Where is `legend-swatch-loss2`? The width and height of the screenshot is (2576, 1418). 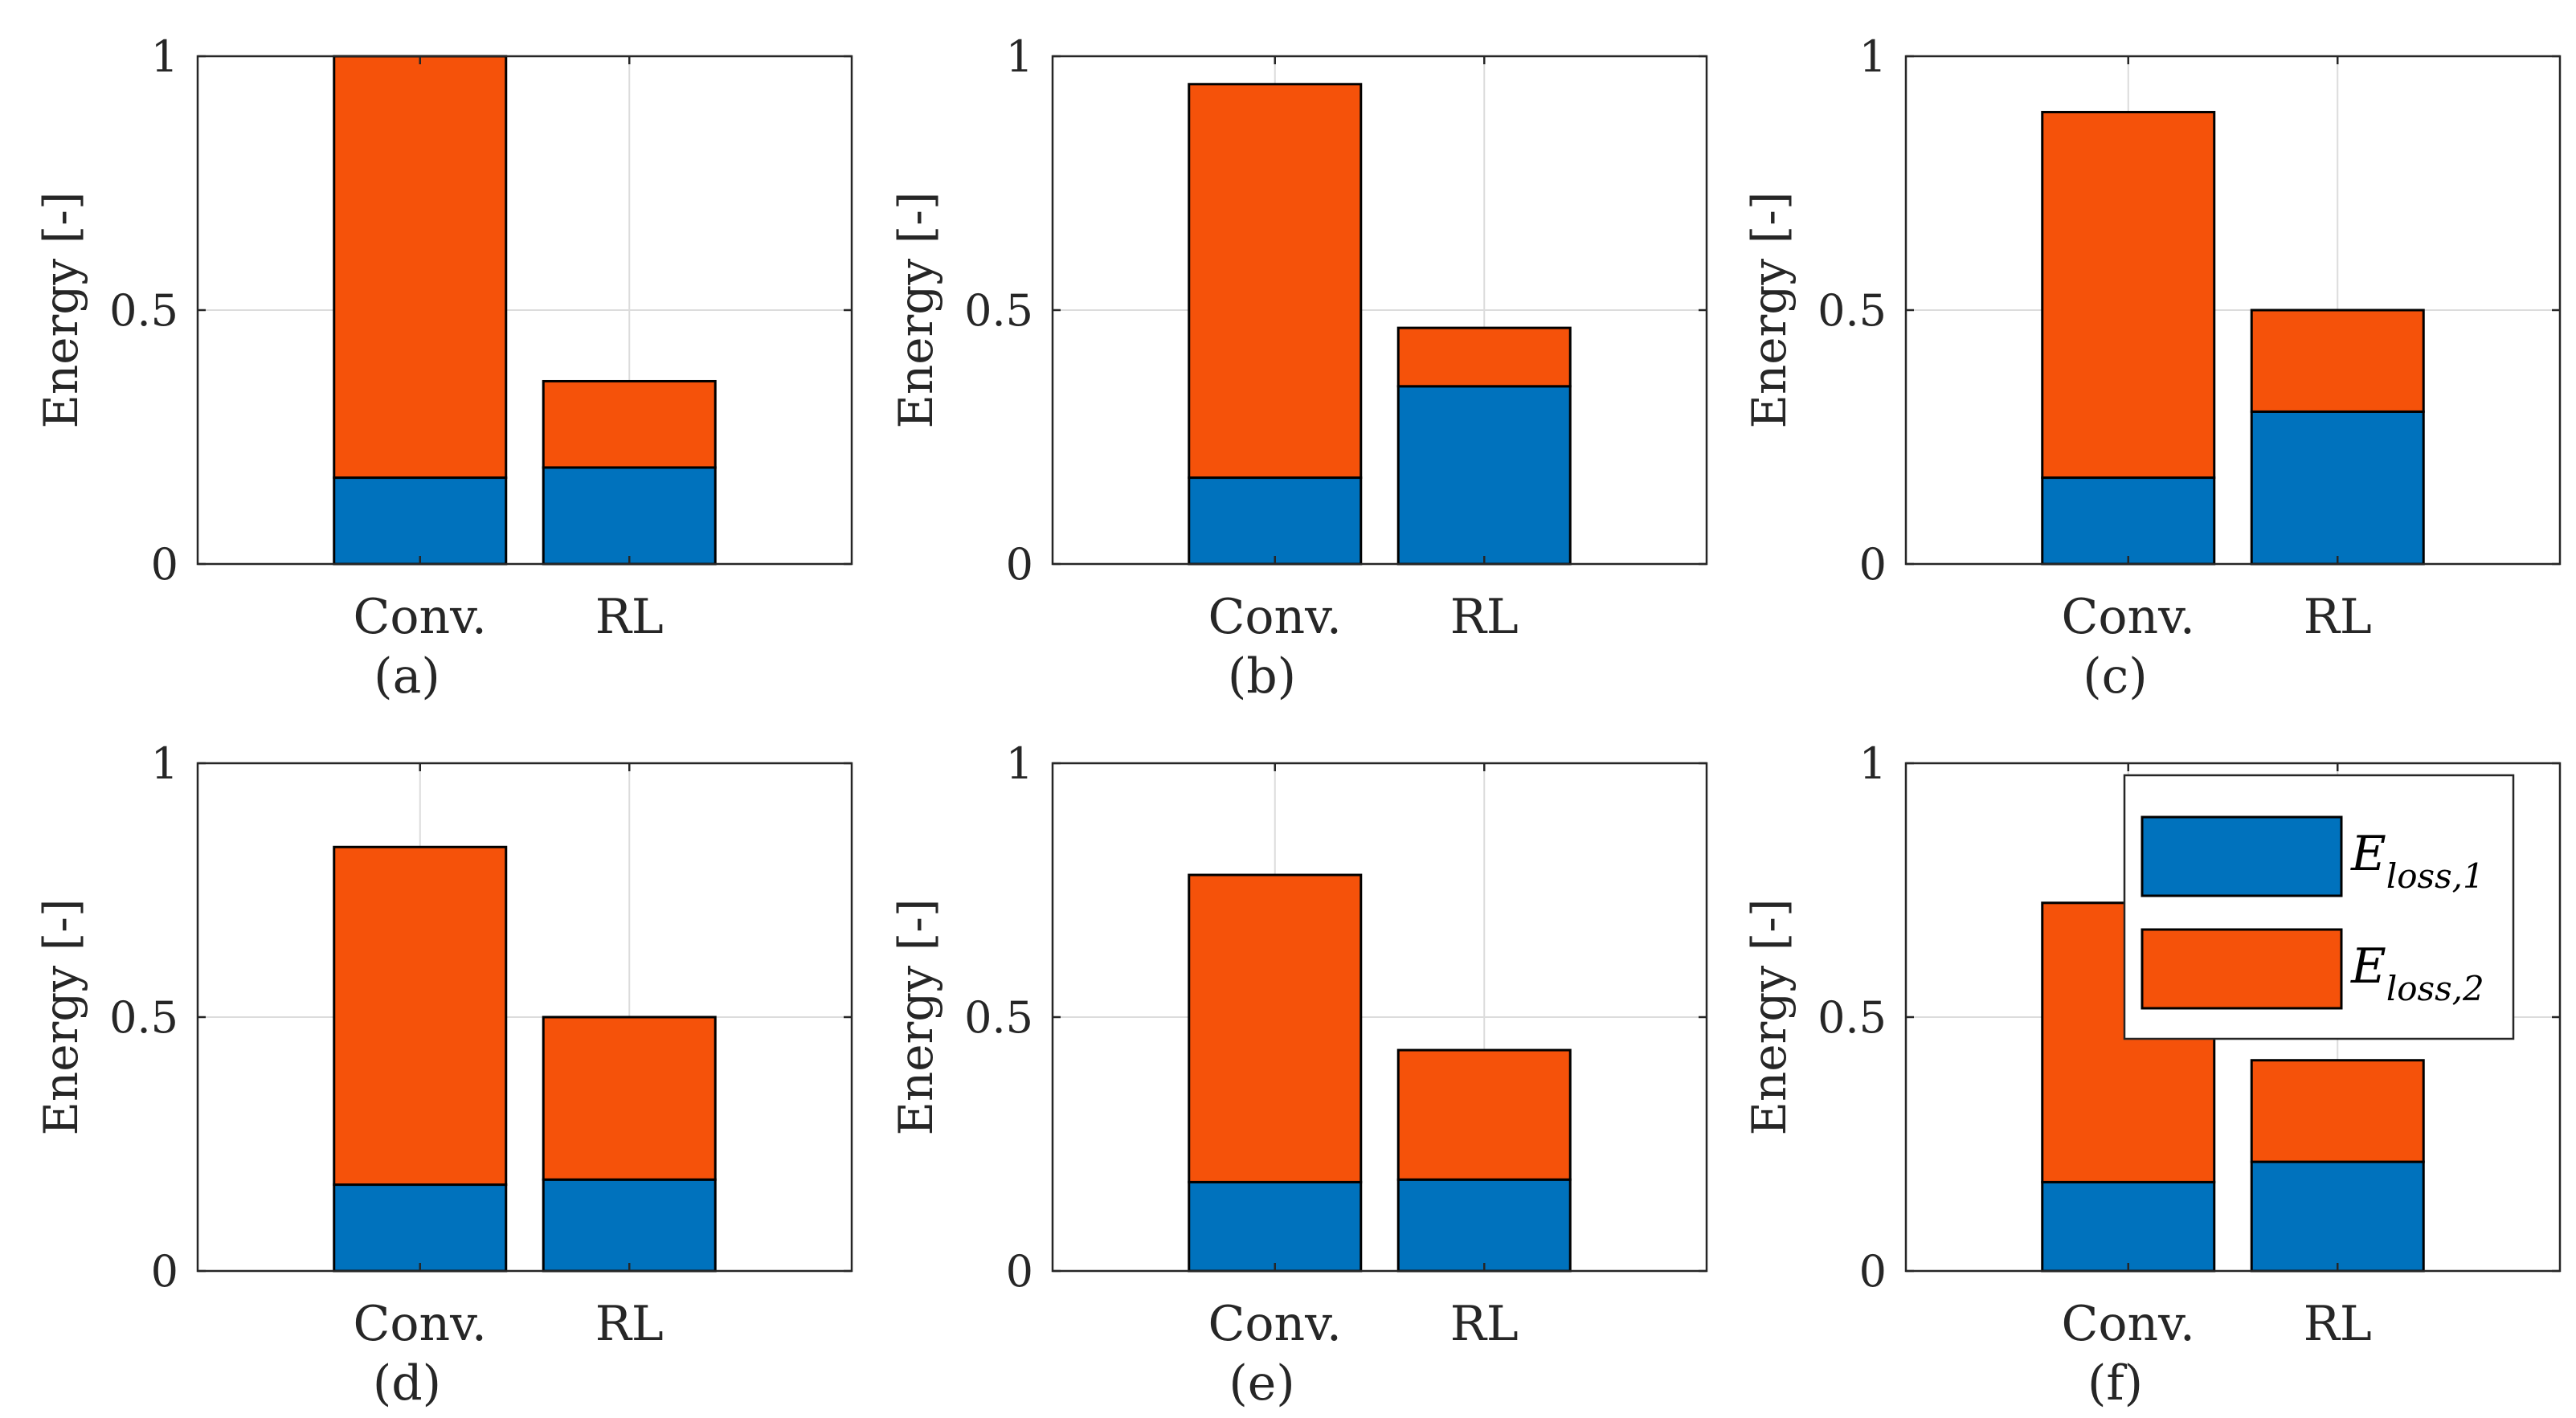 legend-swatch-loss2 is located at coordinates (2242, 969).